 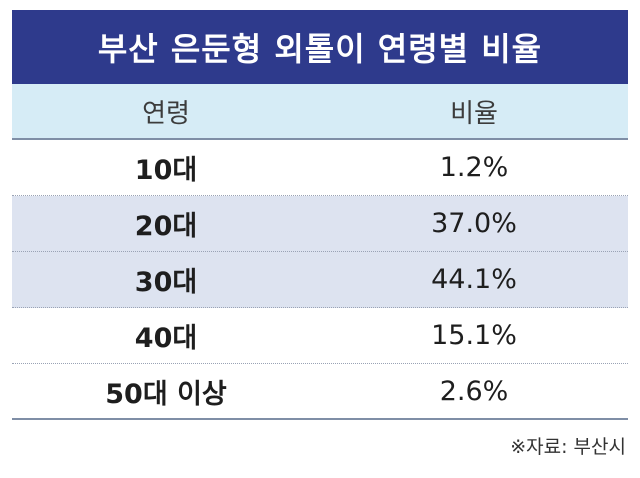 I want to click on age-cell: 50대 이상, so click(x=166, y=394).